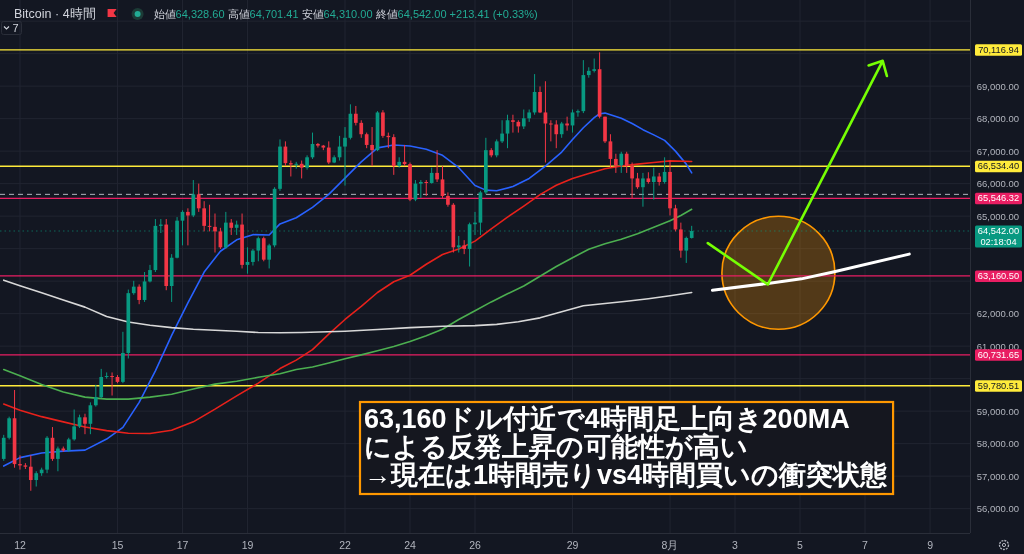 The image size is (1024, 554). What do you see at coordinates (410, 545) in the screenshot?
I see `x-tick-label: 24` at bounding box center [410, 545].